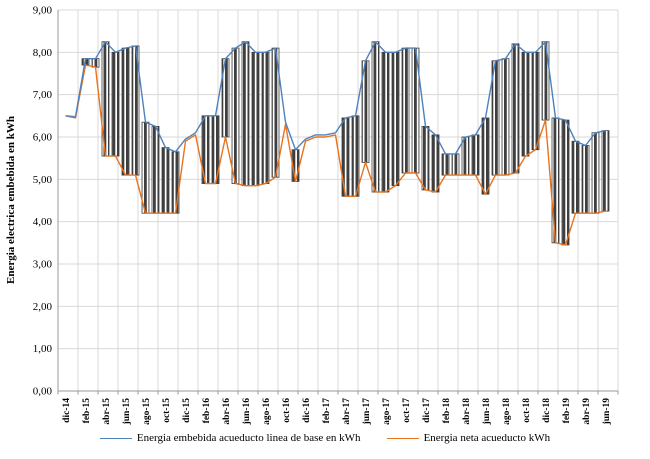 The height and width of the screenshot is (459, 650). Describe the element at coordinates (67, 410) in the screenshot. I see `x-tick-label: dic-14` at that location.